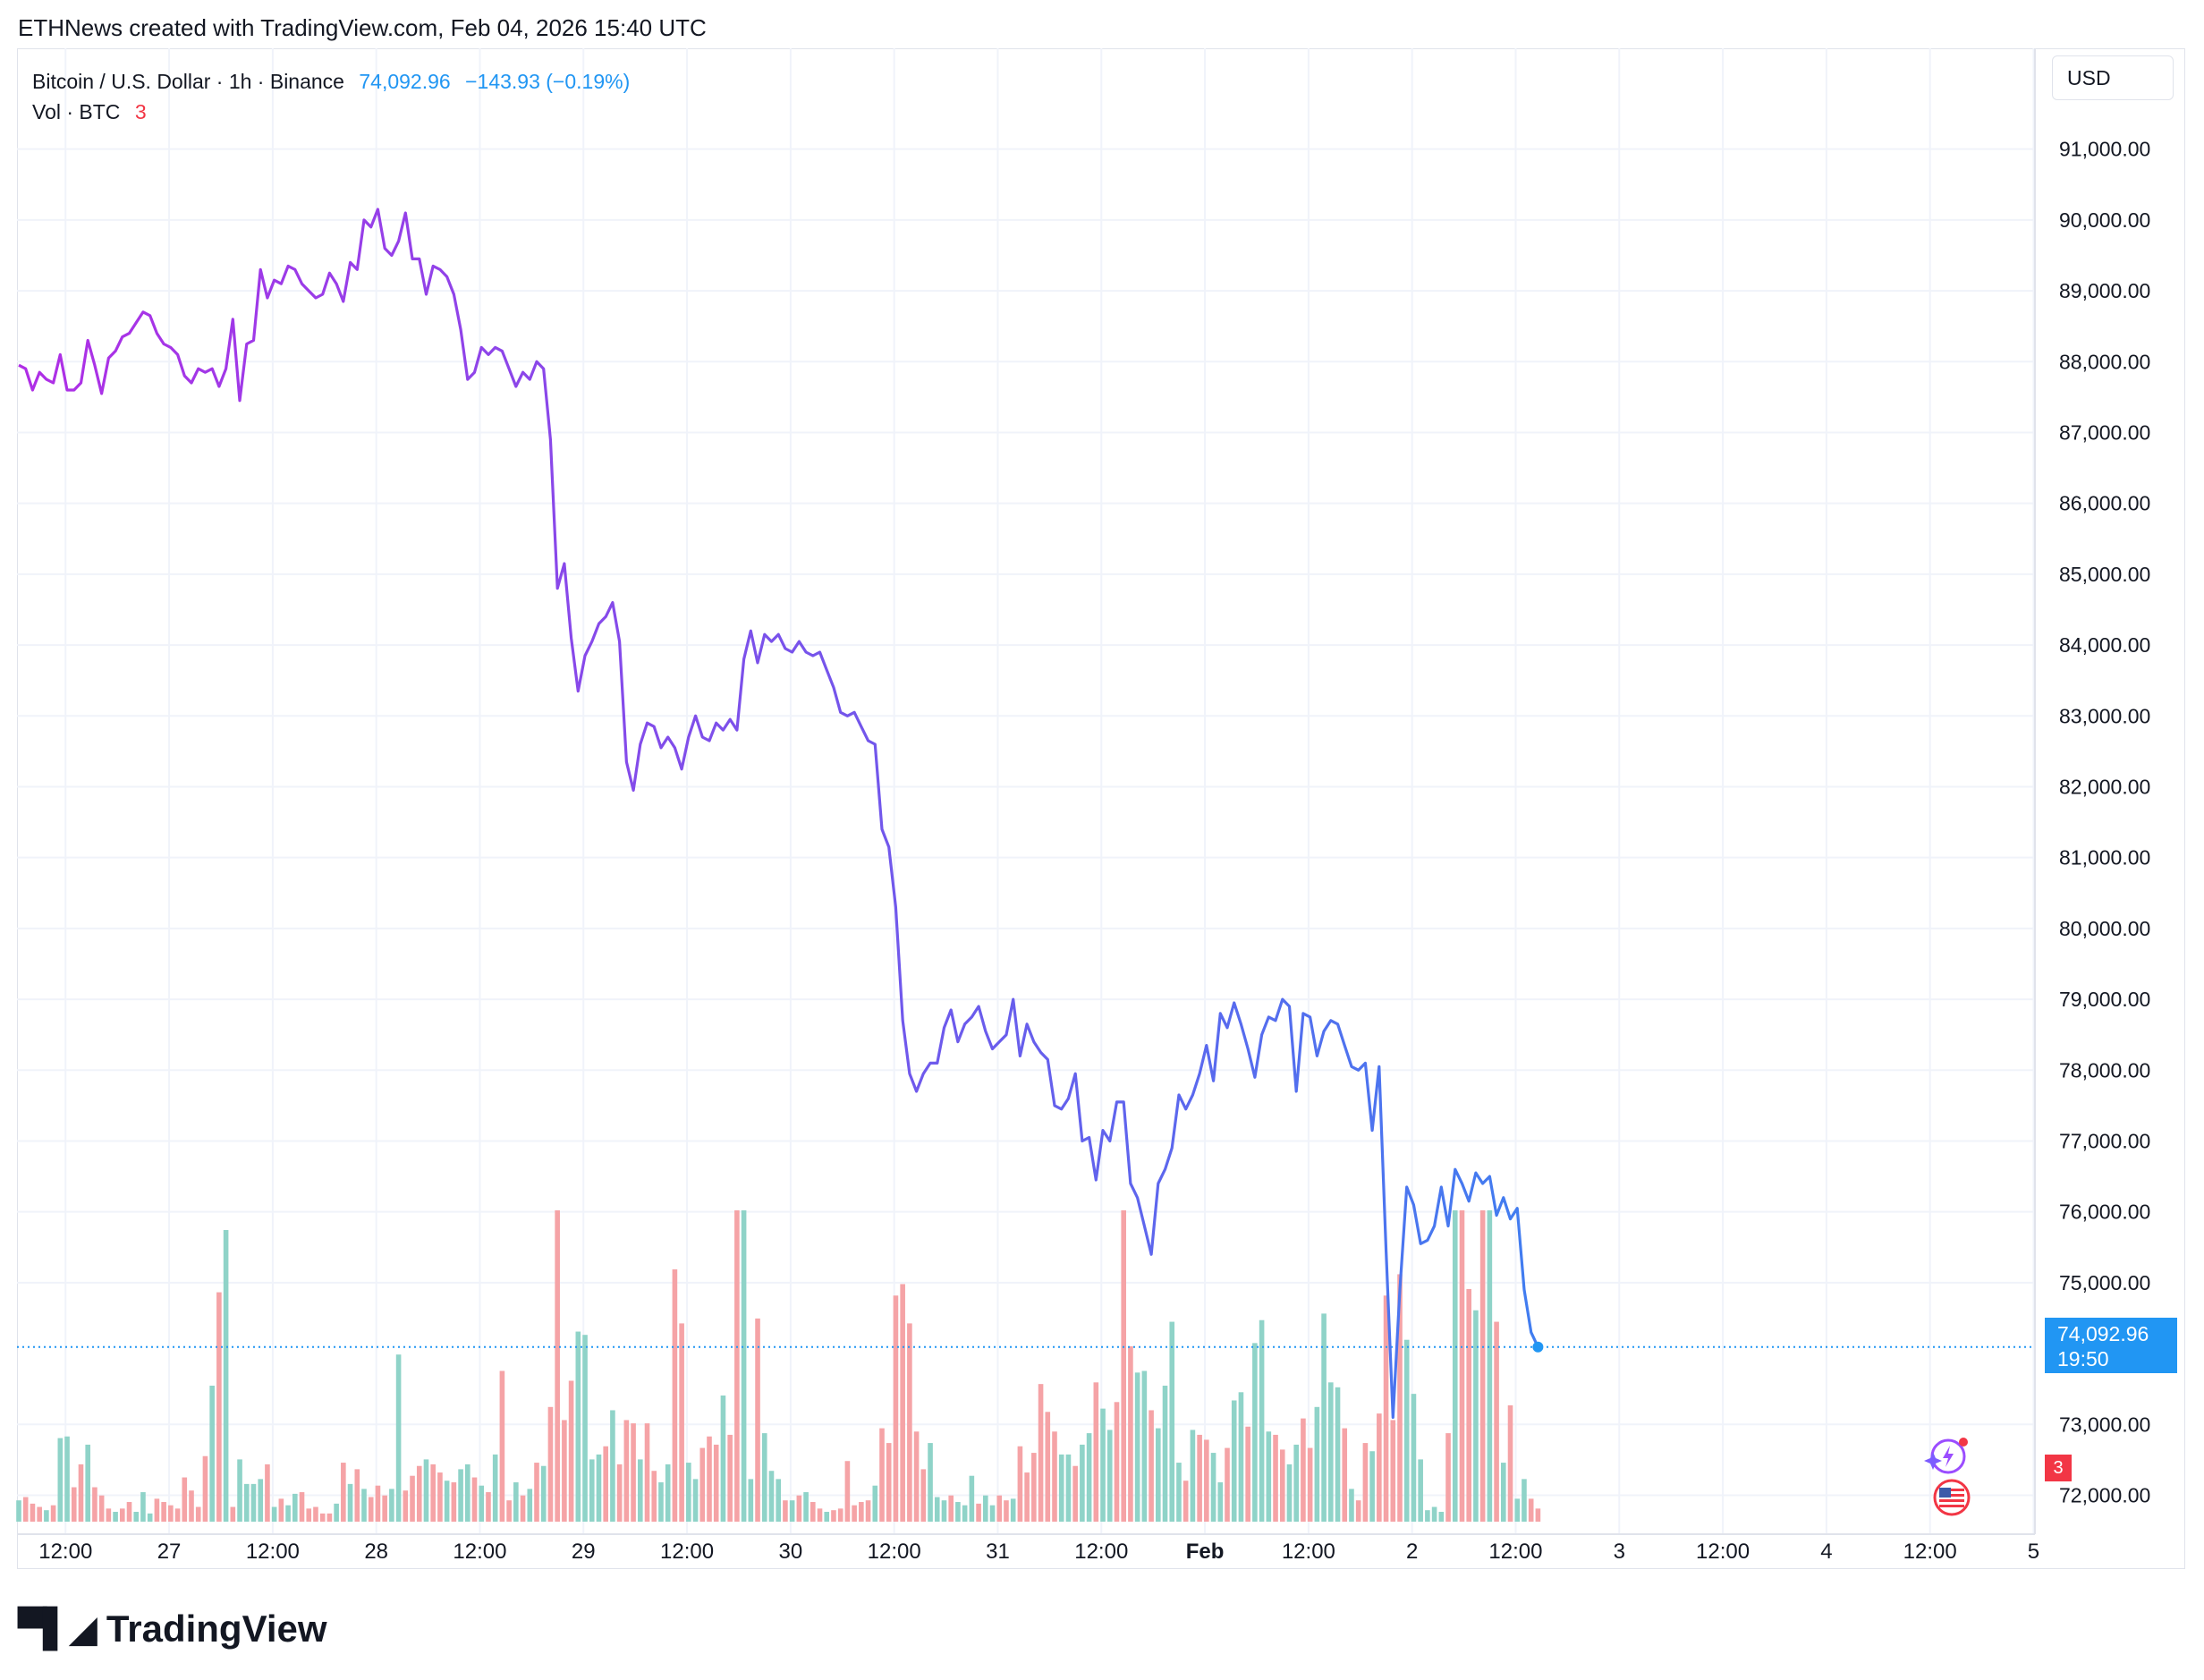 The height and width of the screenshot is (1680, 2204). Describe the element at coordinates (2111, 1345) in the screenshot. I see `last-price-tag: 74,092.96 19:50` at that location.